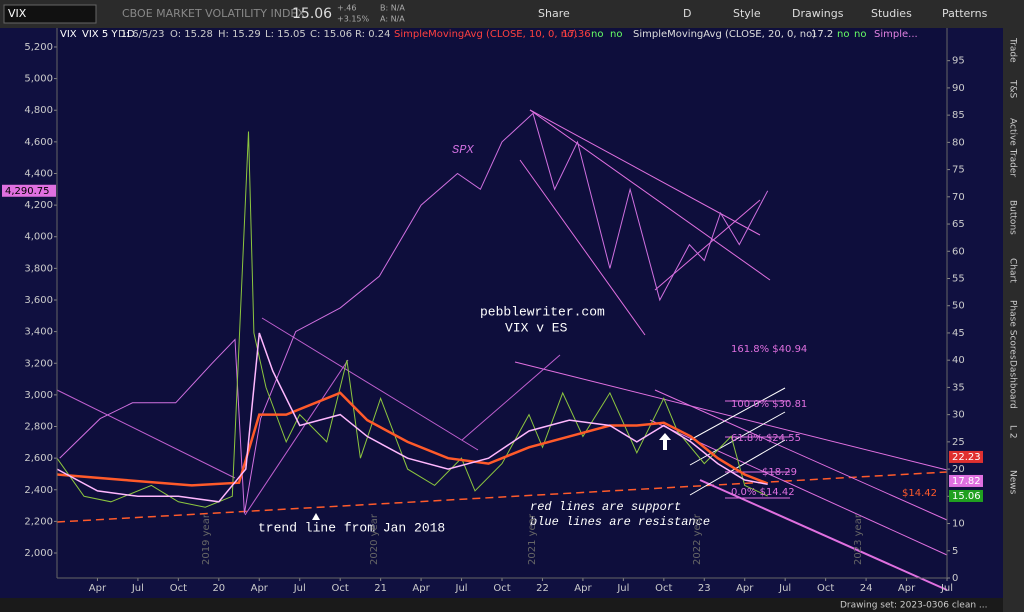 The image size is (1024, 612). Describe the element at coordinates (958, 387) in the screenshot. I see `y2-tick-label: 35` at that location.